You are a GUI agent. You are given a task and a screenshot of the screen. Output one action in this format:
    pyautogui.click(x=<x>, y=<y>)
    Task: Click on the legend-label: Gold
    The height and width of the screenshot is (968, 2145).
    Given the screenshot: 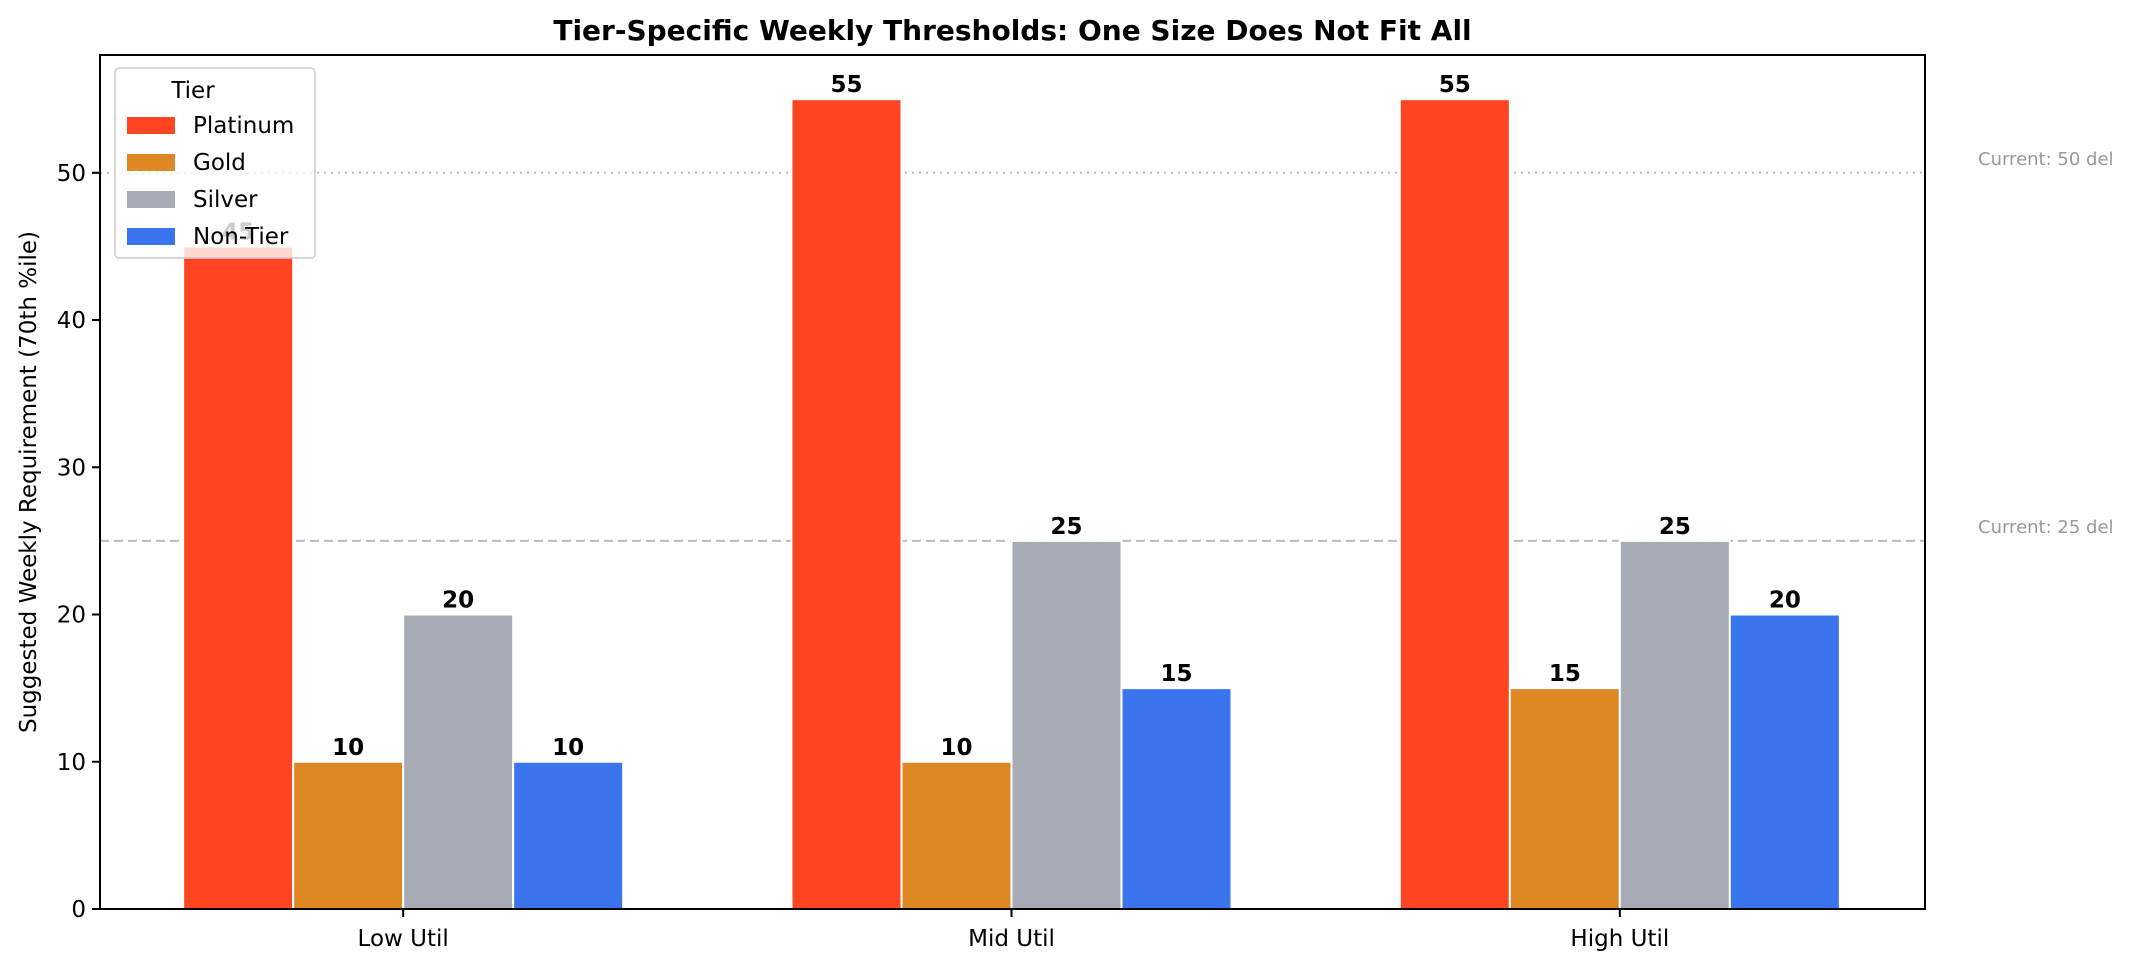 What is the action you would take?
    pyautogui.click(x=219, y=163)
    